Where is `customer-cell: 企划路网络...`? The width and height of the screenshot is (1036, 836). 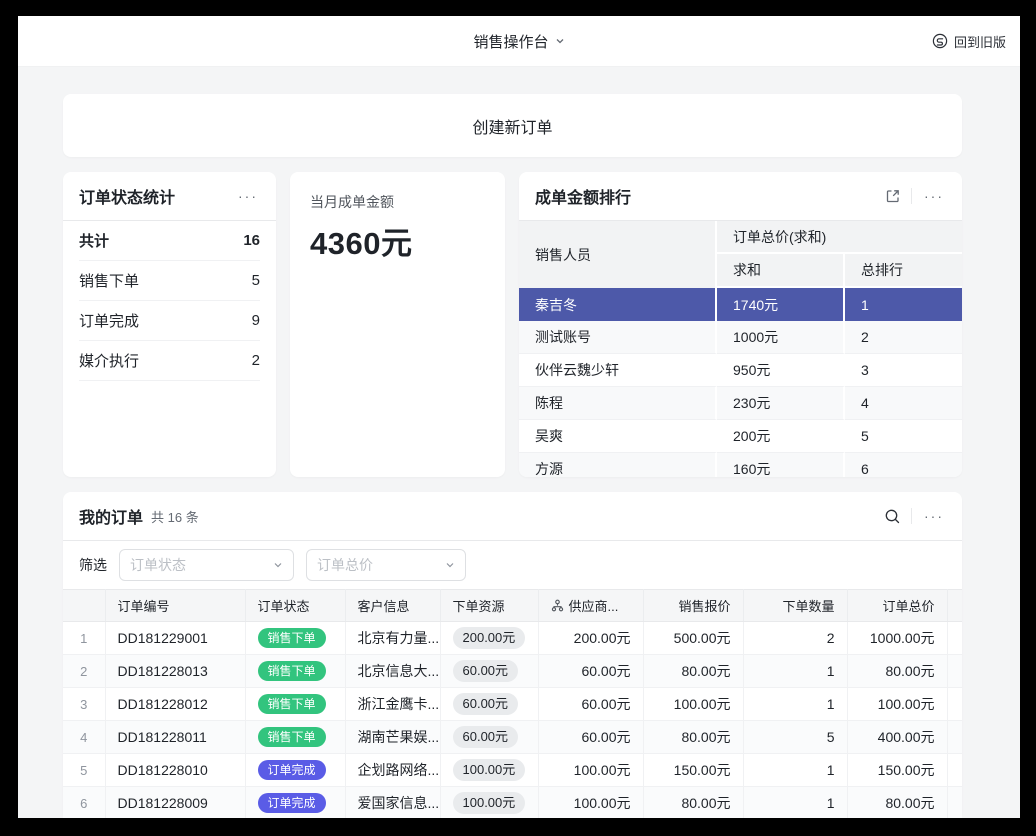 customer-cell: 企划路网络... is located at coordinates (393, 770).